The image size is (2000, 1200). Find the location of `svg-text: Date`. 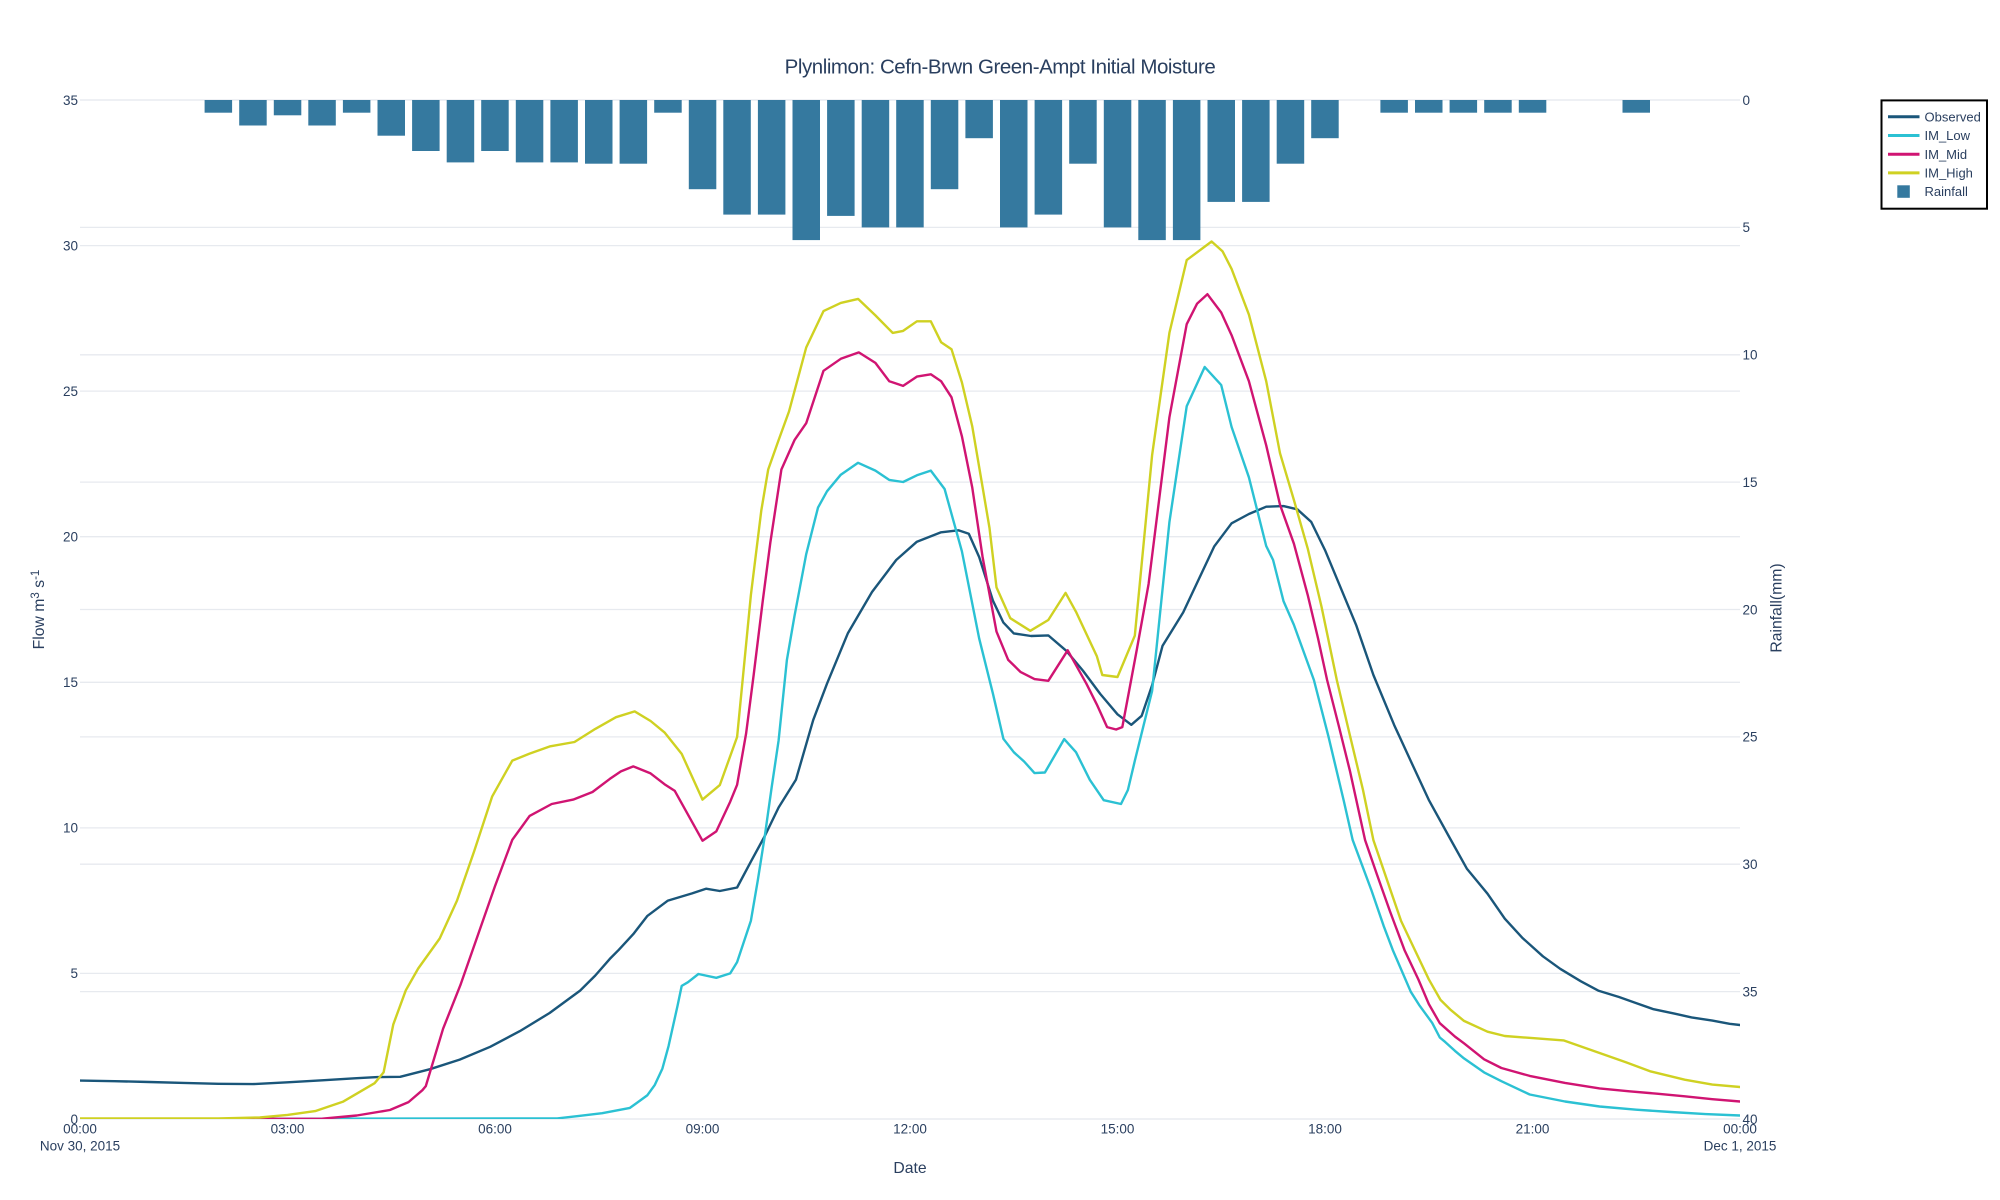

svg-text: Date is located at coordinates (910, 1168).